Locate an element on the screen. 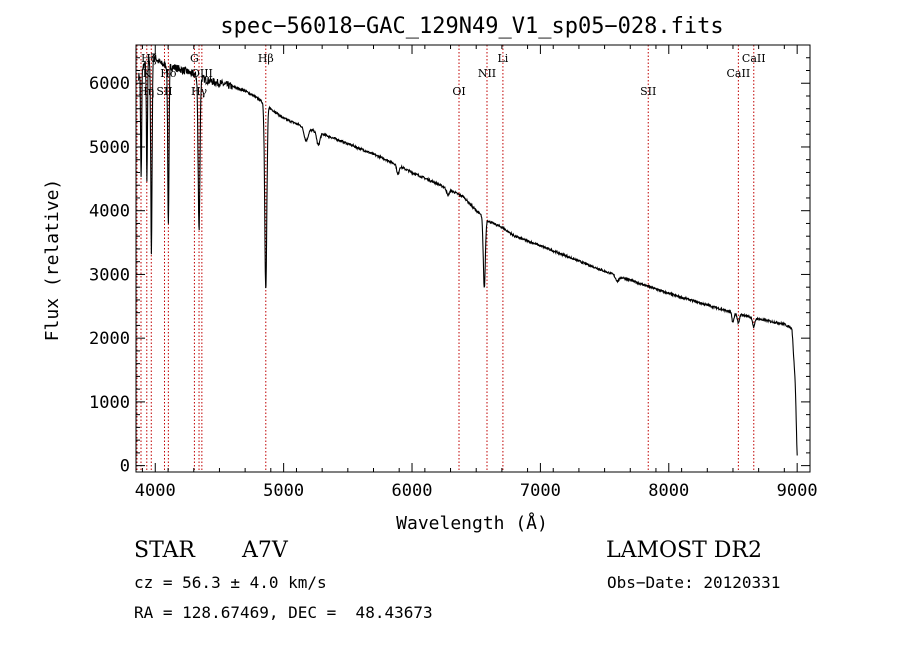 This screenshot has height=649, width=900. x-tick-label: 4000 is located at coordinates (155, 491).